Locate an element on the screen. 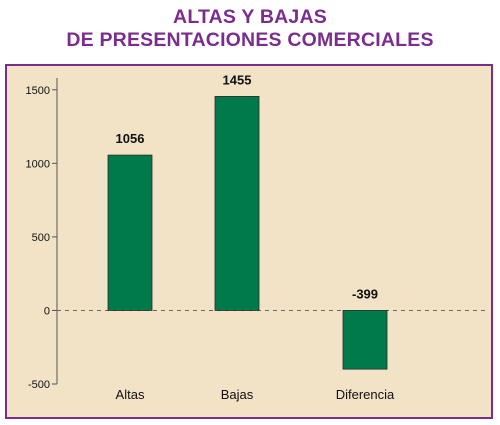 This screenshot has height=425, width=500. data-label: 1455 is located at coordinates (237, 79).